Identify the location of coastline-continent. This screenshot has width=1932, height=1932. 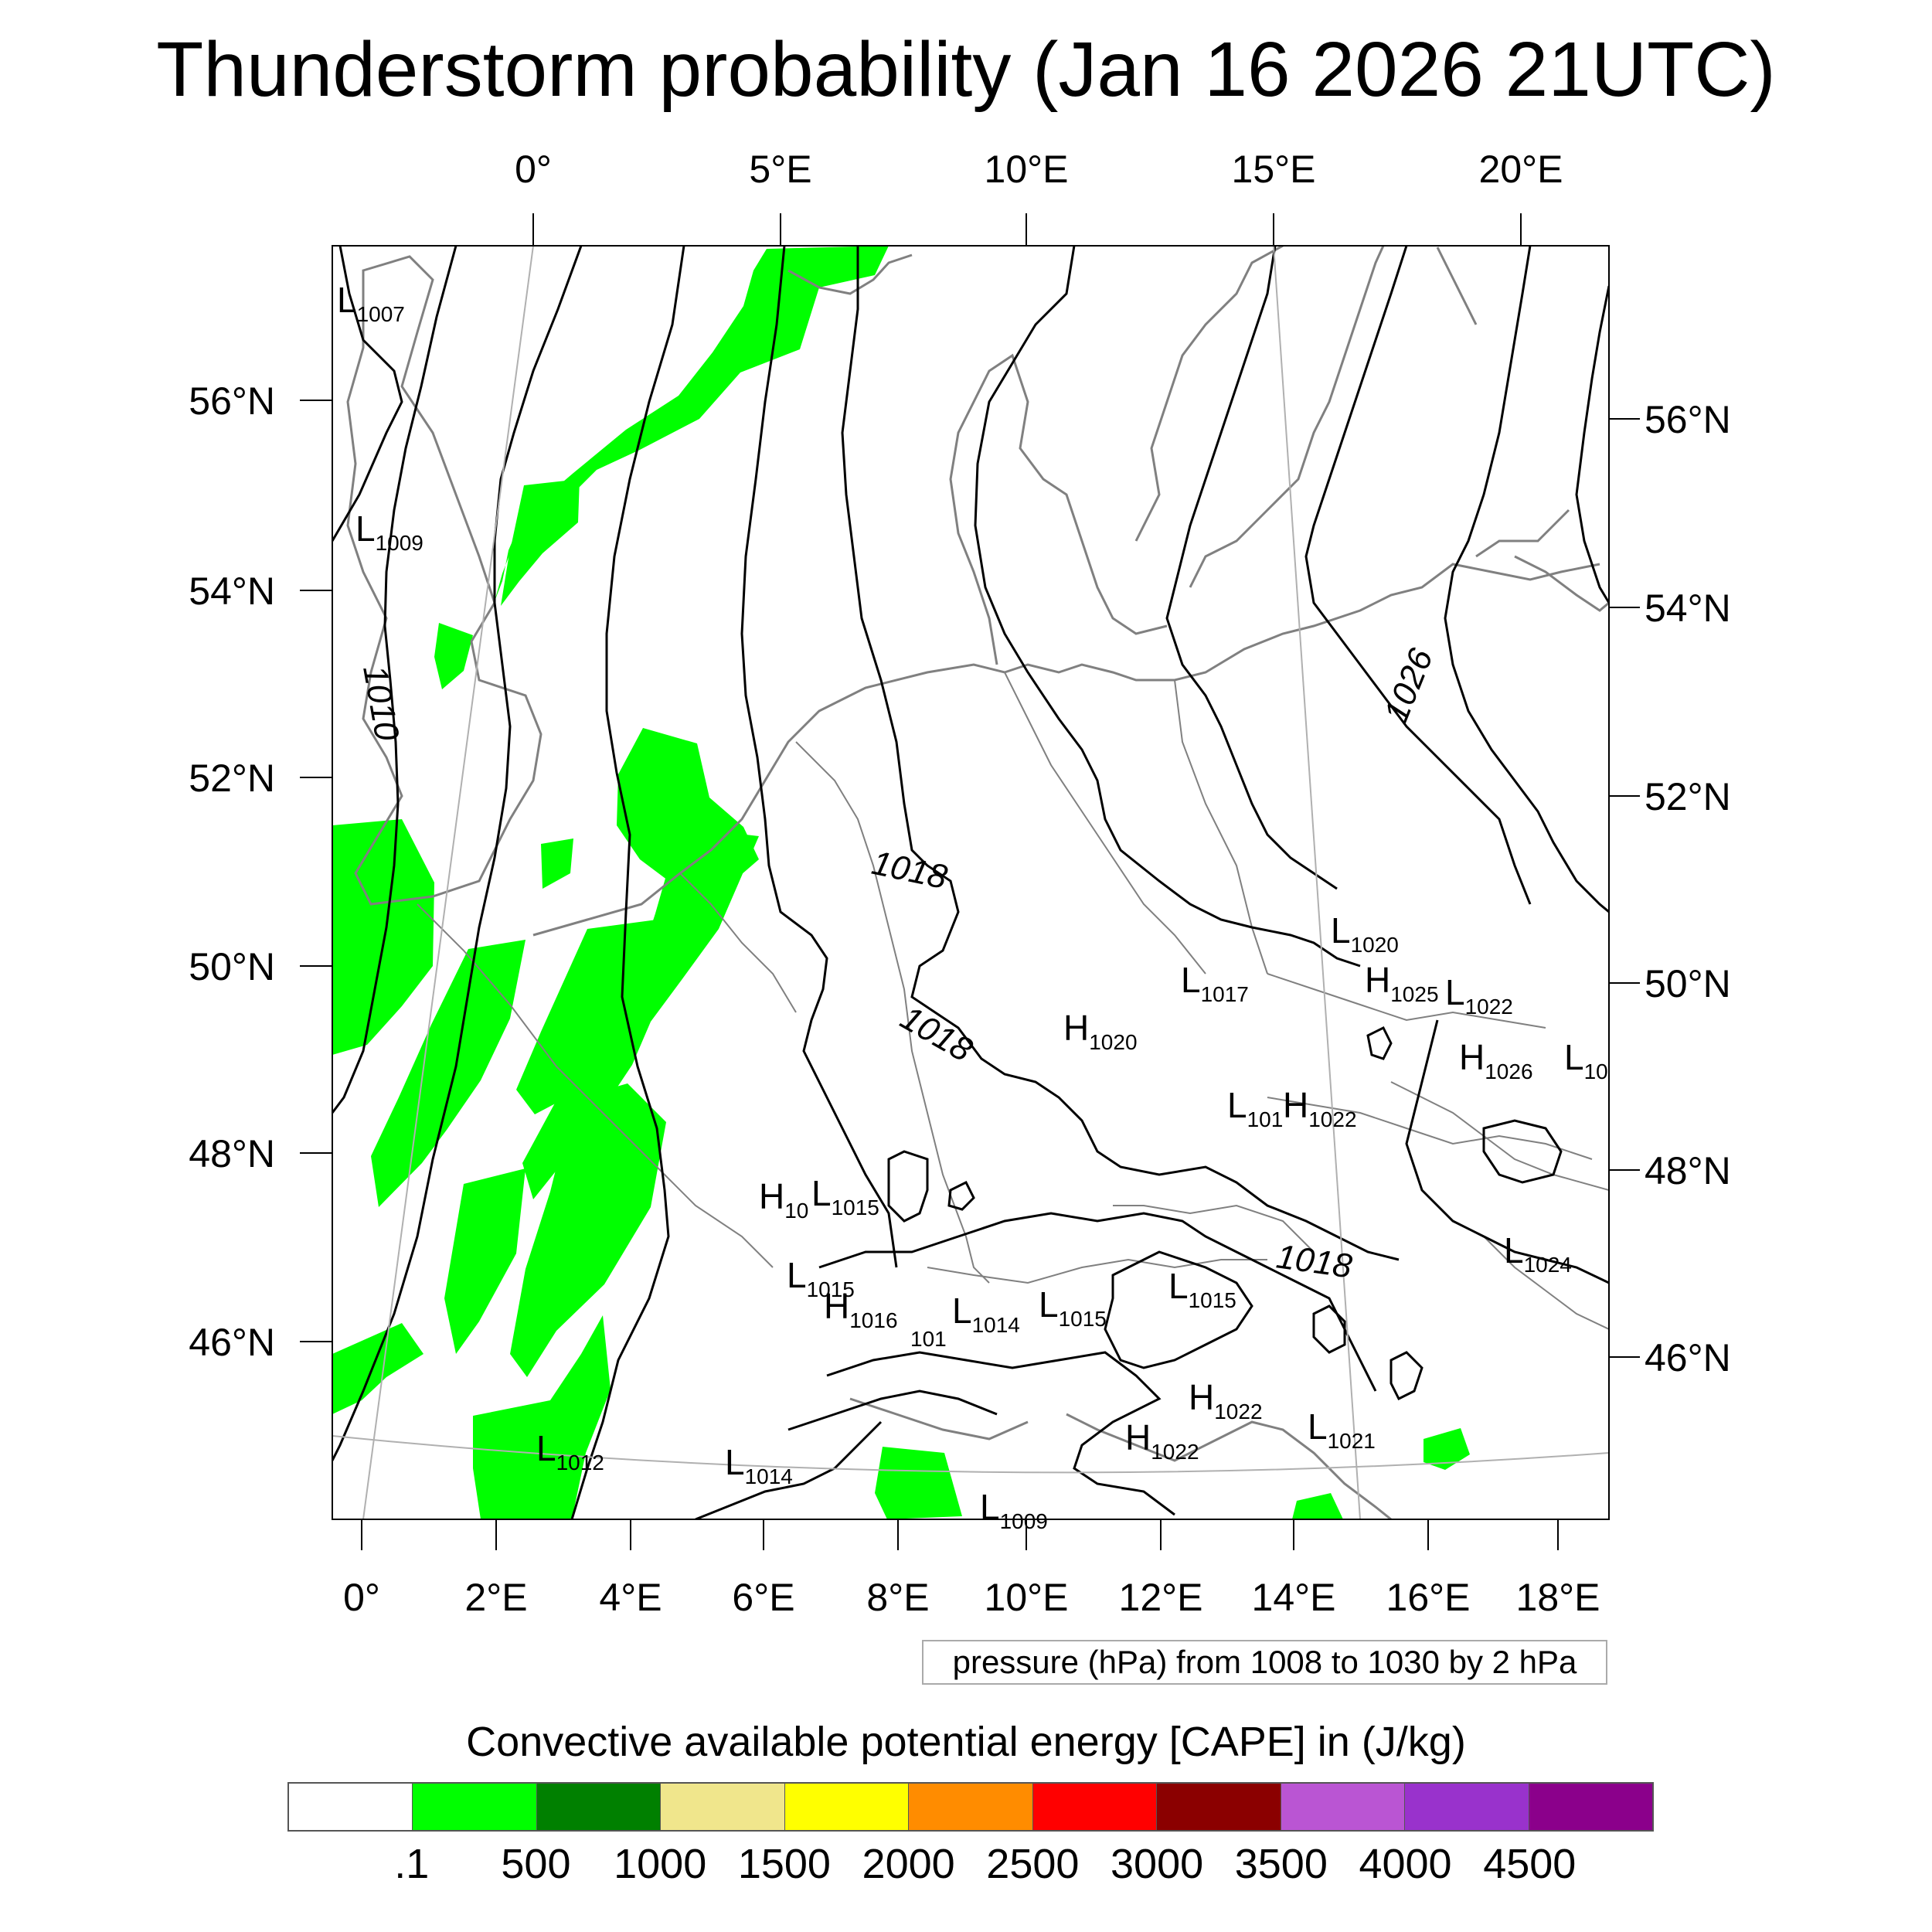
(1066, 750).